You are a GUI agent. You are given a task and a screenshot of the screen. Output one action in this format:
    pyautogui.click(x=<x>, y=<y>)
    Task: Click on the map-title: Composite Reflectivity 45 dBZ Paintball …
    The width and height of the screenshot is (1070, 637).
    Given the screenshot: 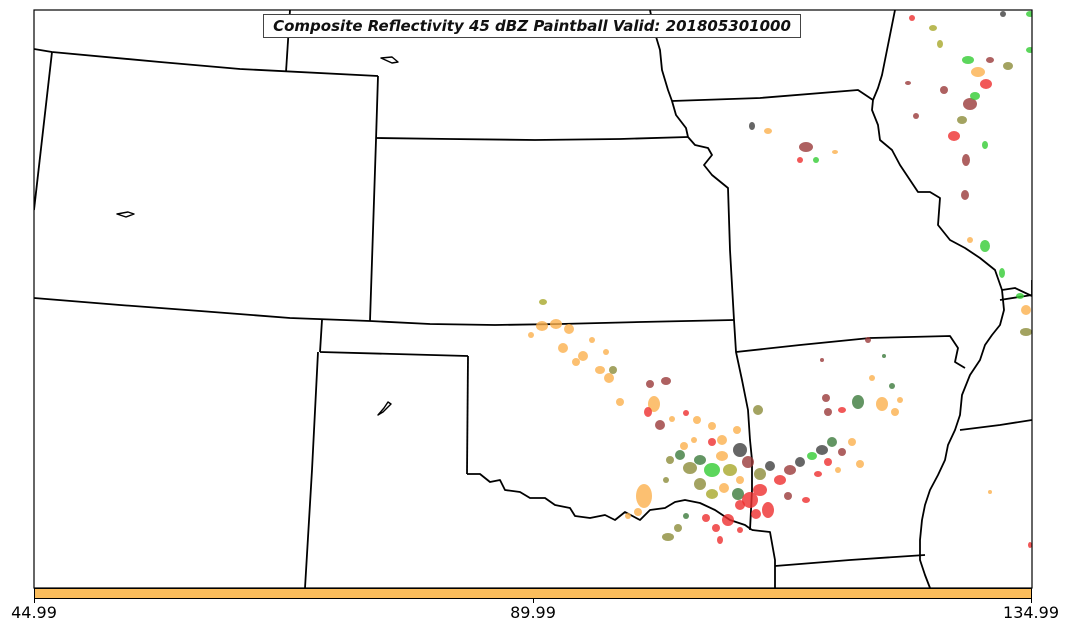 What is the action you would take?
    pyautogui.click(x=532, y=26)
    